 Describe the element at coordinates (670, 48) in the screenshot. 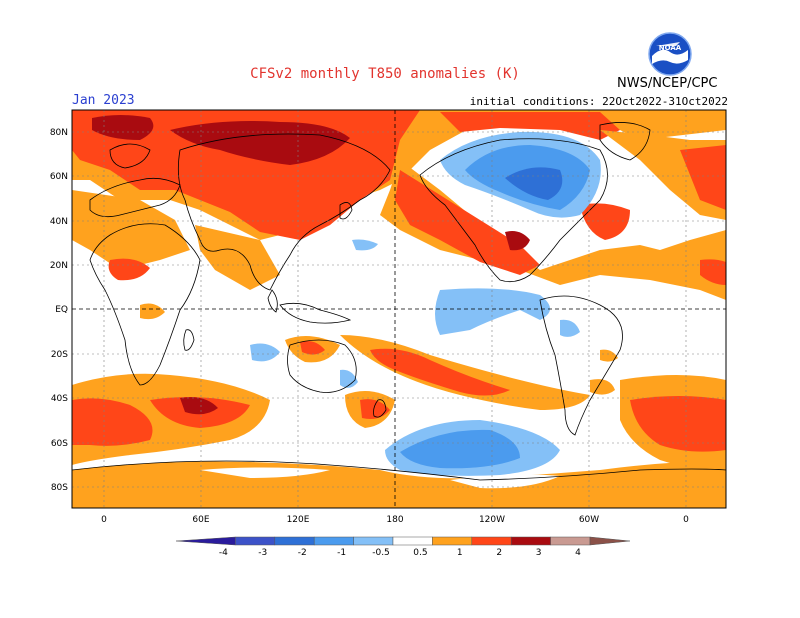

I see `svg-text: NOAA` at that location.